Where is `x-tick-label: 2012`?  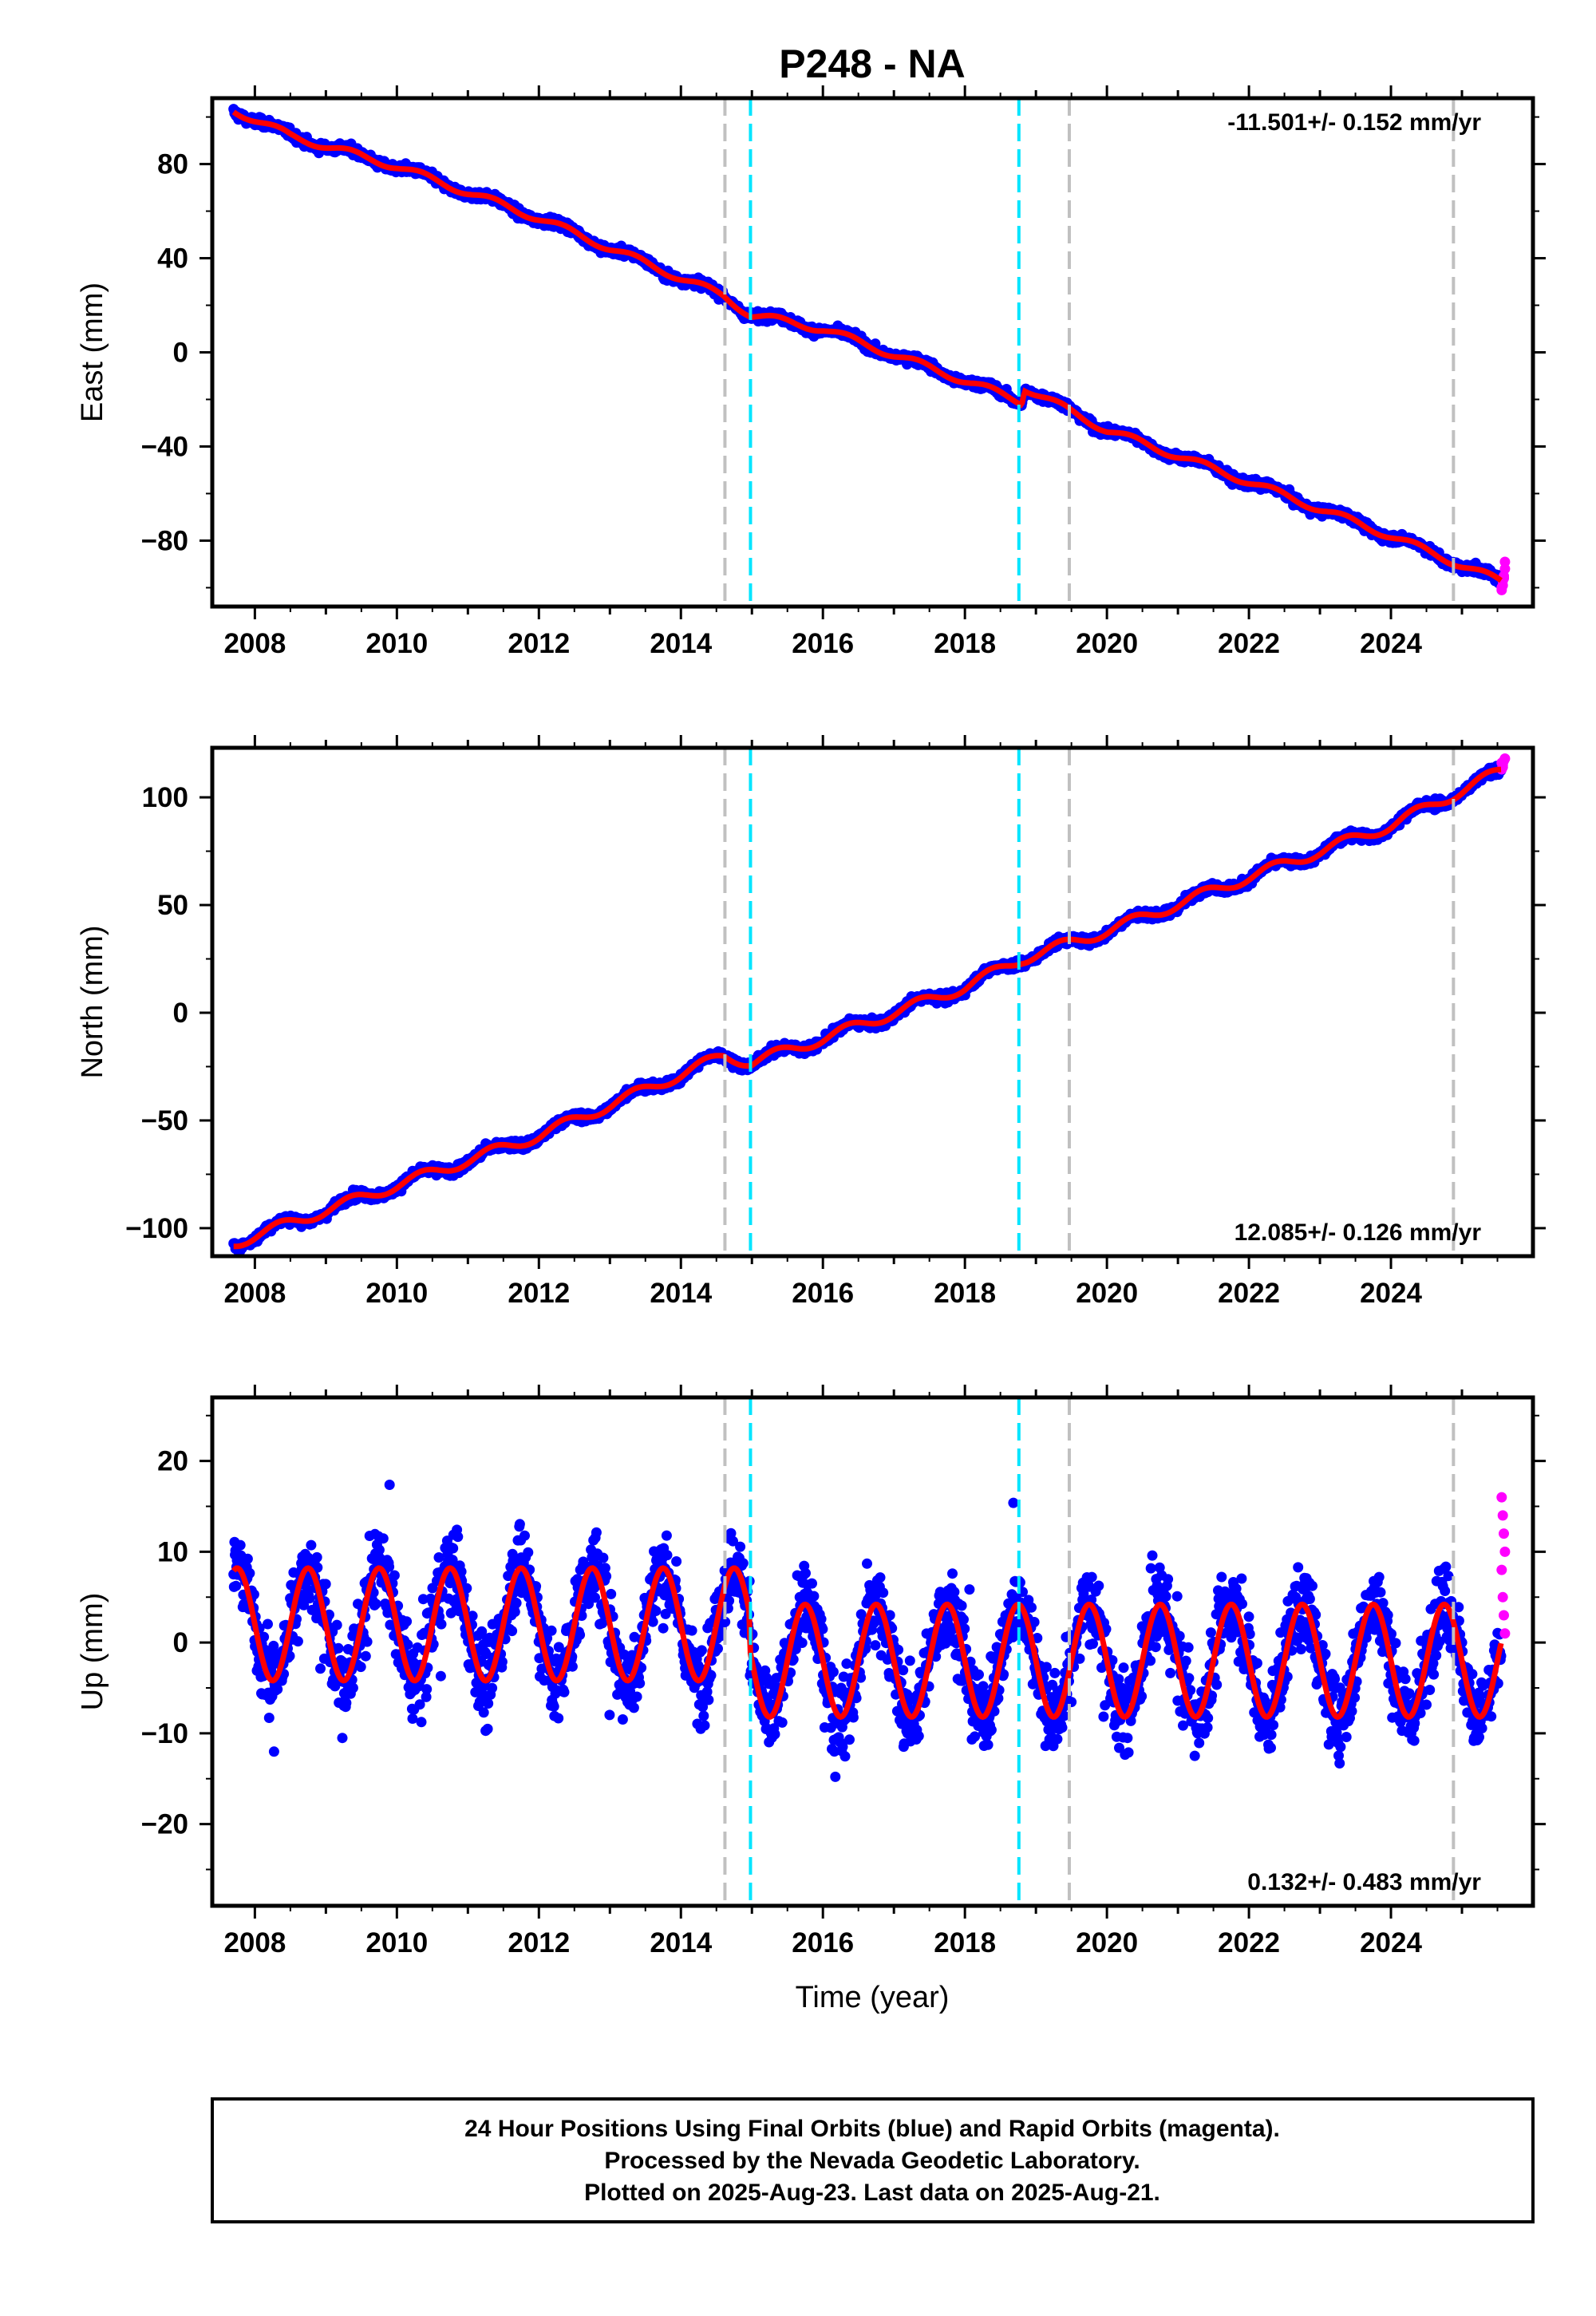
x-tick-label: 2012 is located at coordinates (539, 643).